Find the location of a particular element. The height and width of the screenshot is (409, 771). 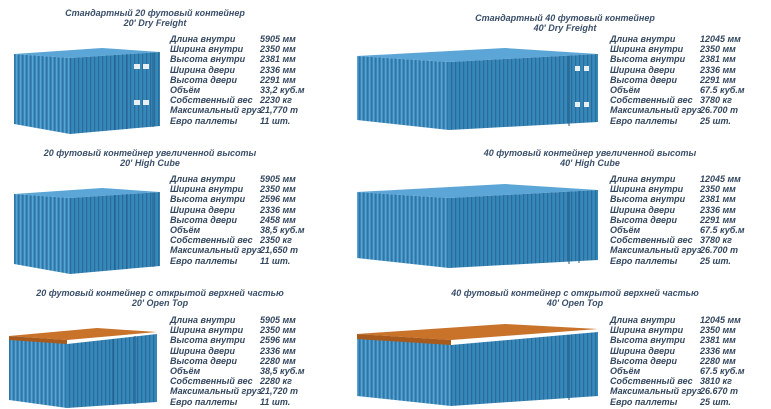

spec-row: Евро паллеты 25 шт. is located at coordinates (677, 402).